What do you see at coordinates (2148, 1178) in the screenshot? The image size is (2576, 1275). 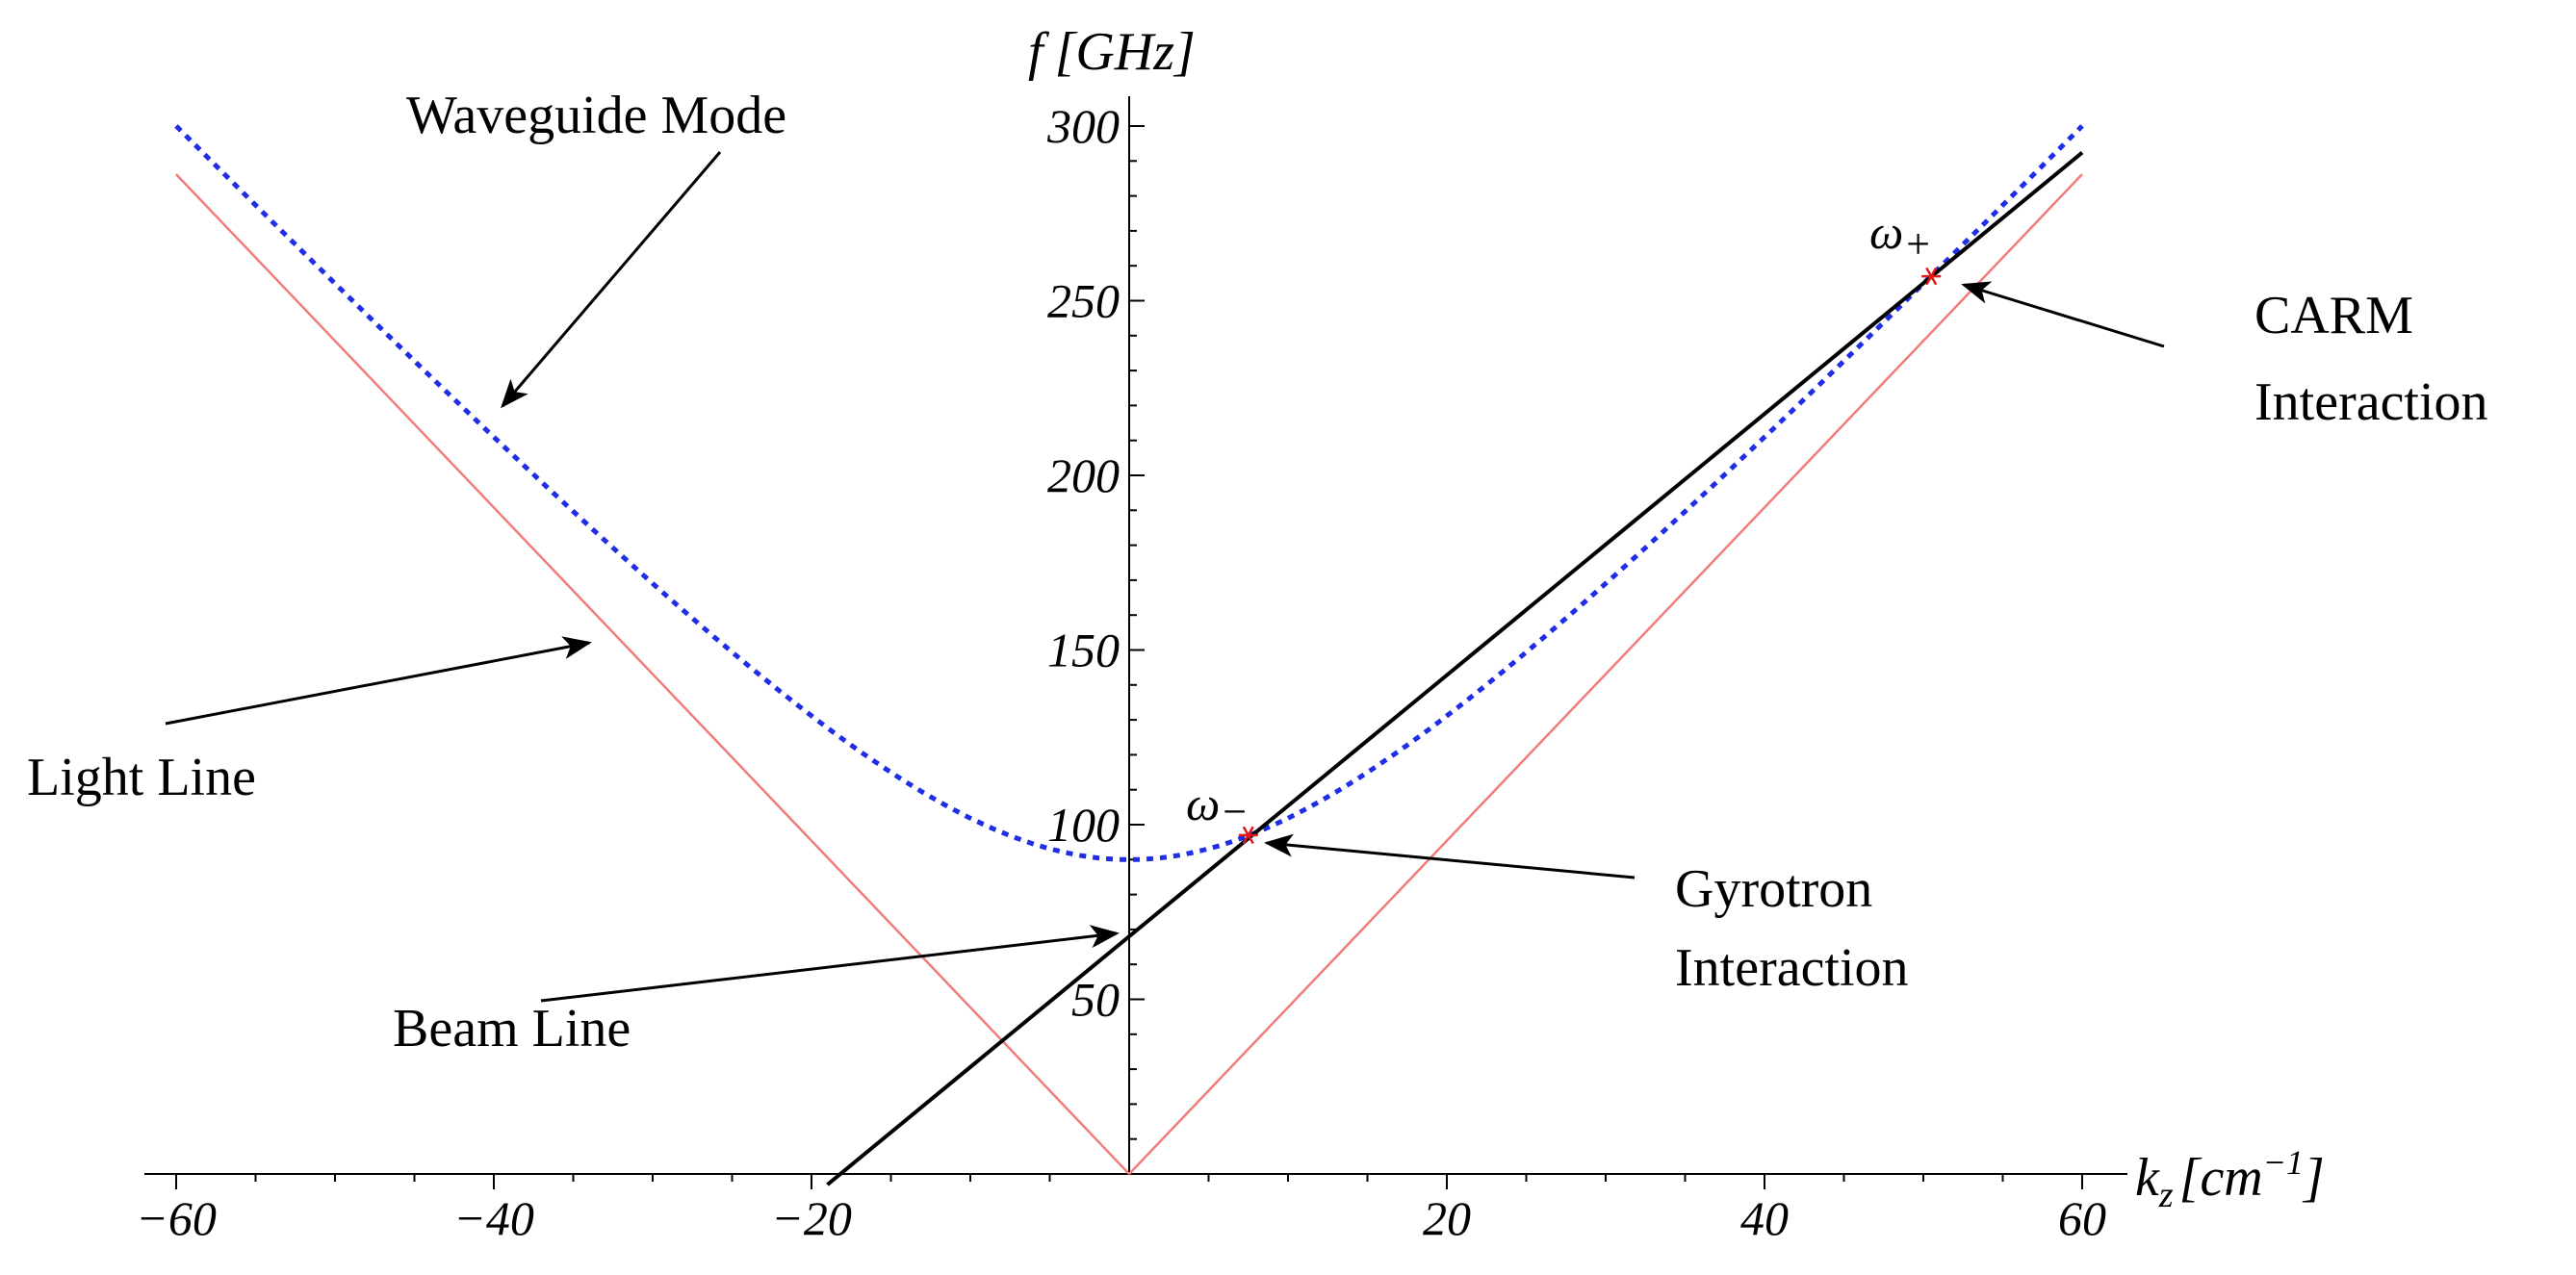 I see `x-axis-base: k` at bounding box center [2148, 1178].